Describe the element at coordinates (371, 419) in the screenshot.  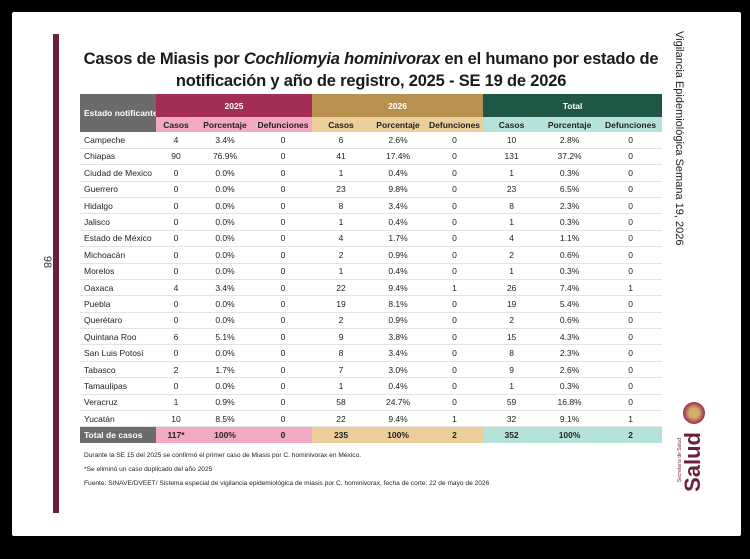
I see `table-row: Yucatán 10 8.5% 0 22 9.4% 1 32 9.1% 1` at that location.